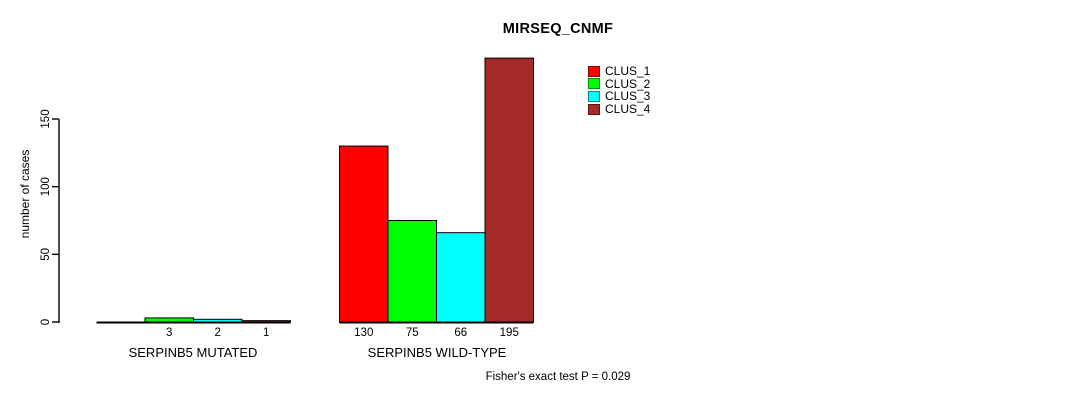 This screenshot has height=400, width=1090. Describe the element at coordinates (412, 333) in the screenshot. I see `bar-count-label: 75` at that location.